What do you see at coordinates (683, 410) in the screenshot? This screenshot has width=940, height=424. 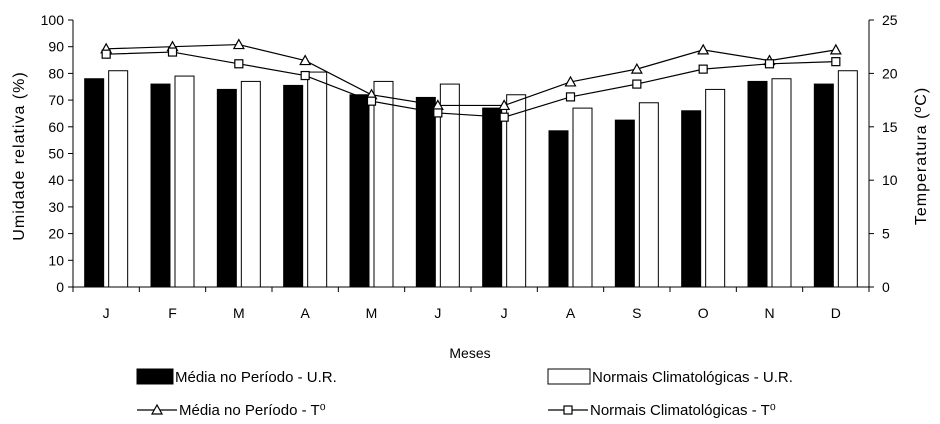 I see `legend-label: Normais Climatológicas - T⁰` at bounding box center [683, 410].